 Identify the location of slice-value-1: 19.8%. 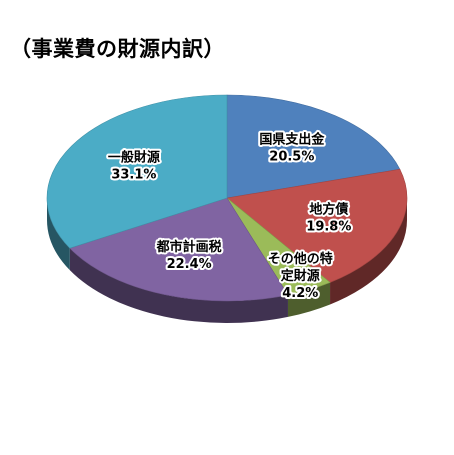
(328, 227).